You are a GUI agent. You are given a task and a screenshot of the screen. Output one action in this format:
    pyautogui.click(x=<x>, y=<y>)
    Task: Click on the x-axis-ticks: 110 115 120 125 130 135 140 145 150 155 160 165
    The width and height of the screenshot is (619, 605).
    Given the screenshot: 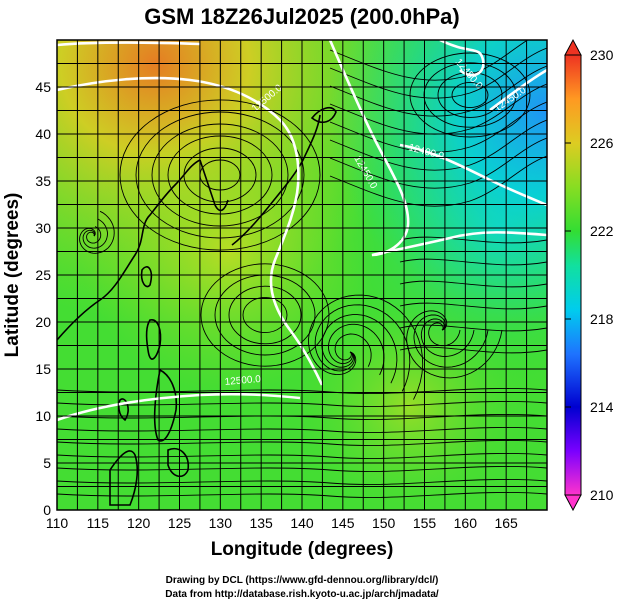 What is the action you would take?
    pyautogui.click(x=282, y=523)
    